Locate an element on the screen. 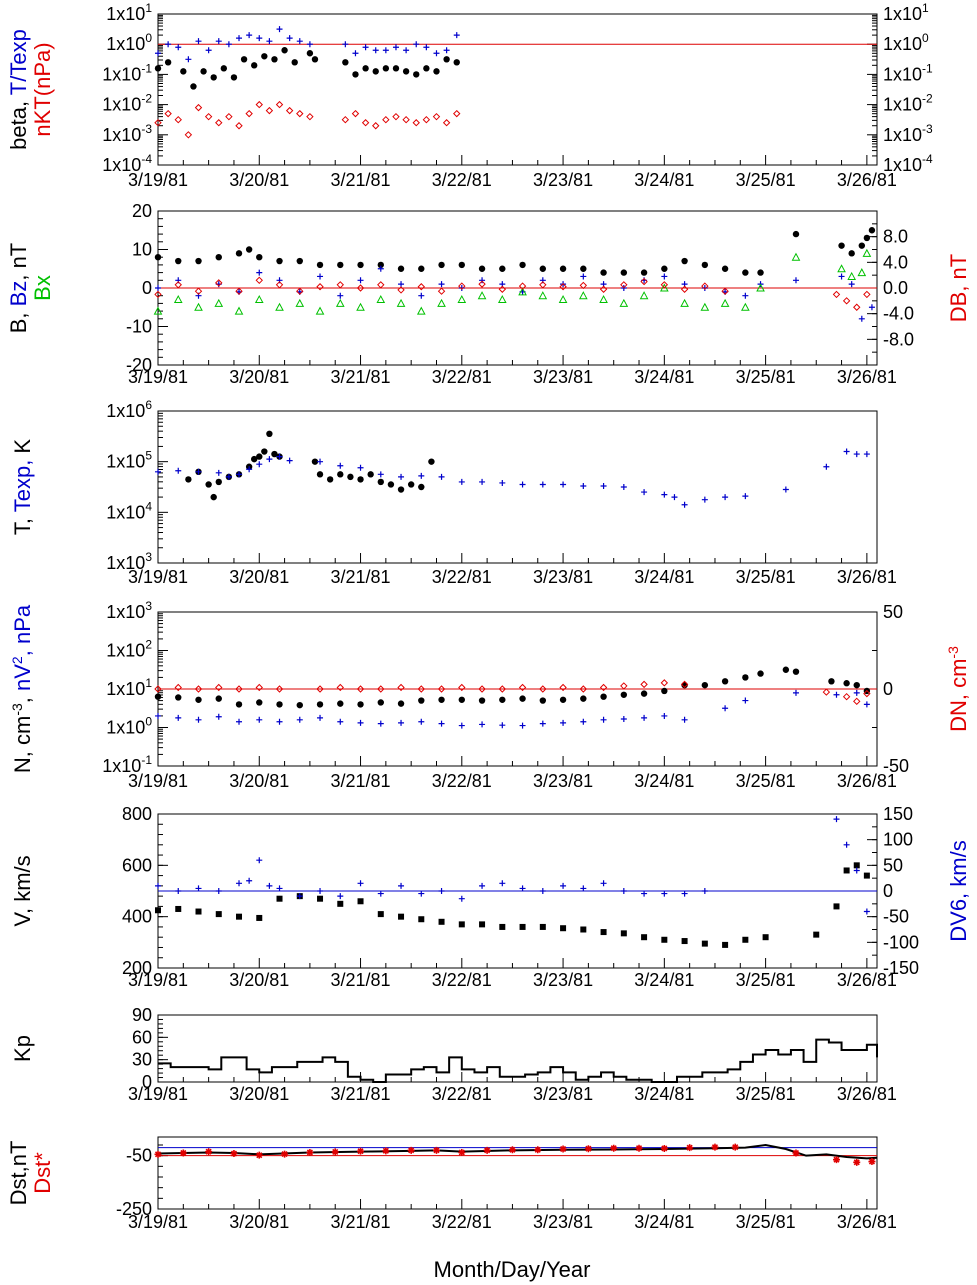 This screenshot has width=977, height=1285. y-tick-exponent: 1 is located at coordinates (148, 8).